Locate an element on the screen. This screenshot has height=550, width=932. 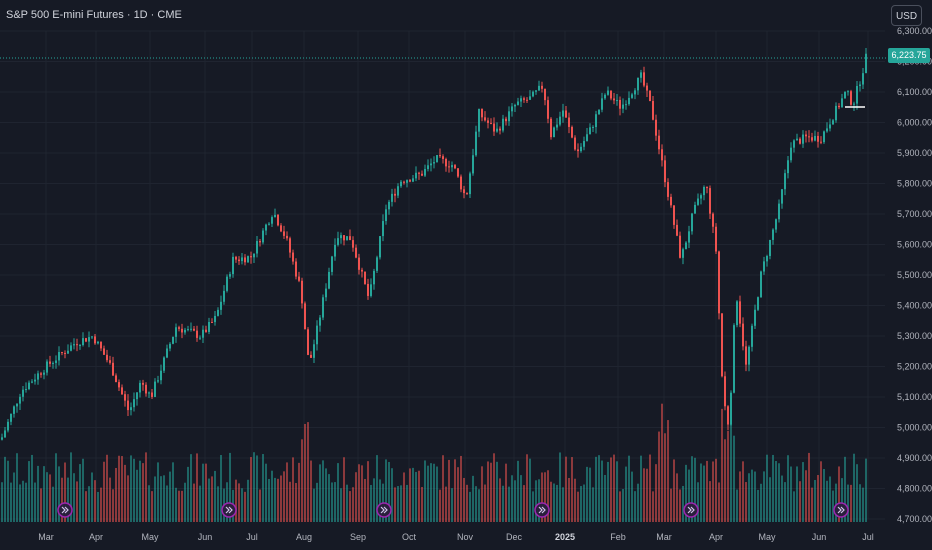
price-tick-label: 5,400.00 is located at coordinates (914, 306).